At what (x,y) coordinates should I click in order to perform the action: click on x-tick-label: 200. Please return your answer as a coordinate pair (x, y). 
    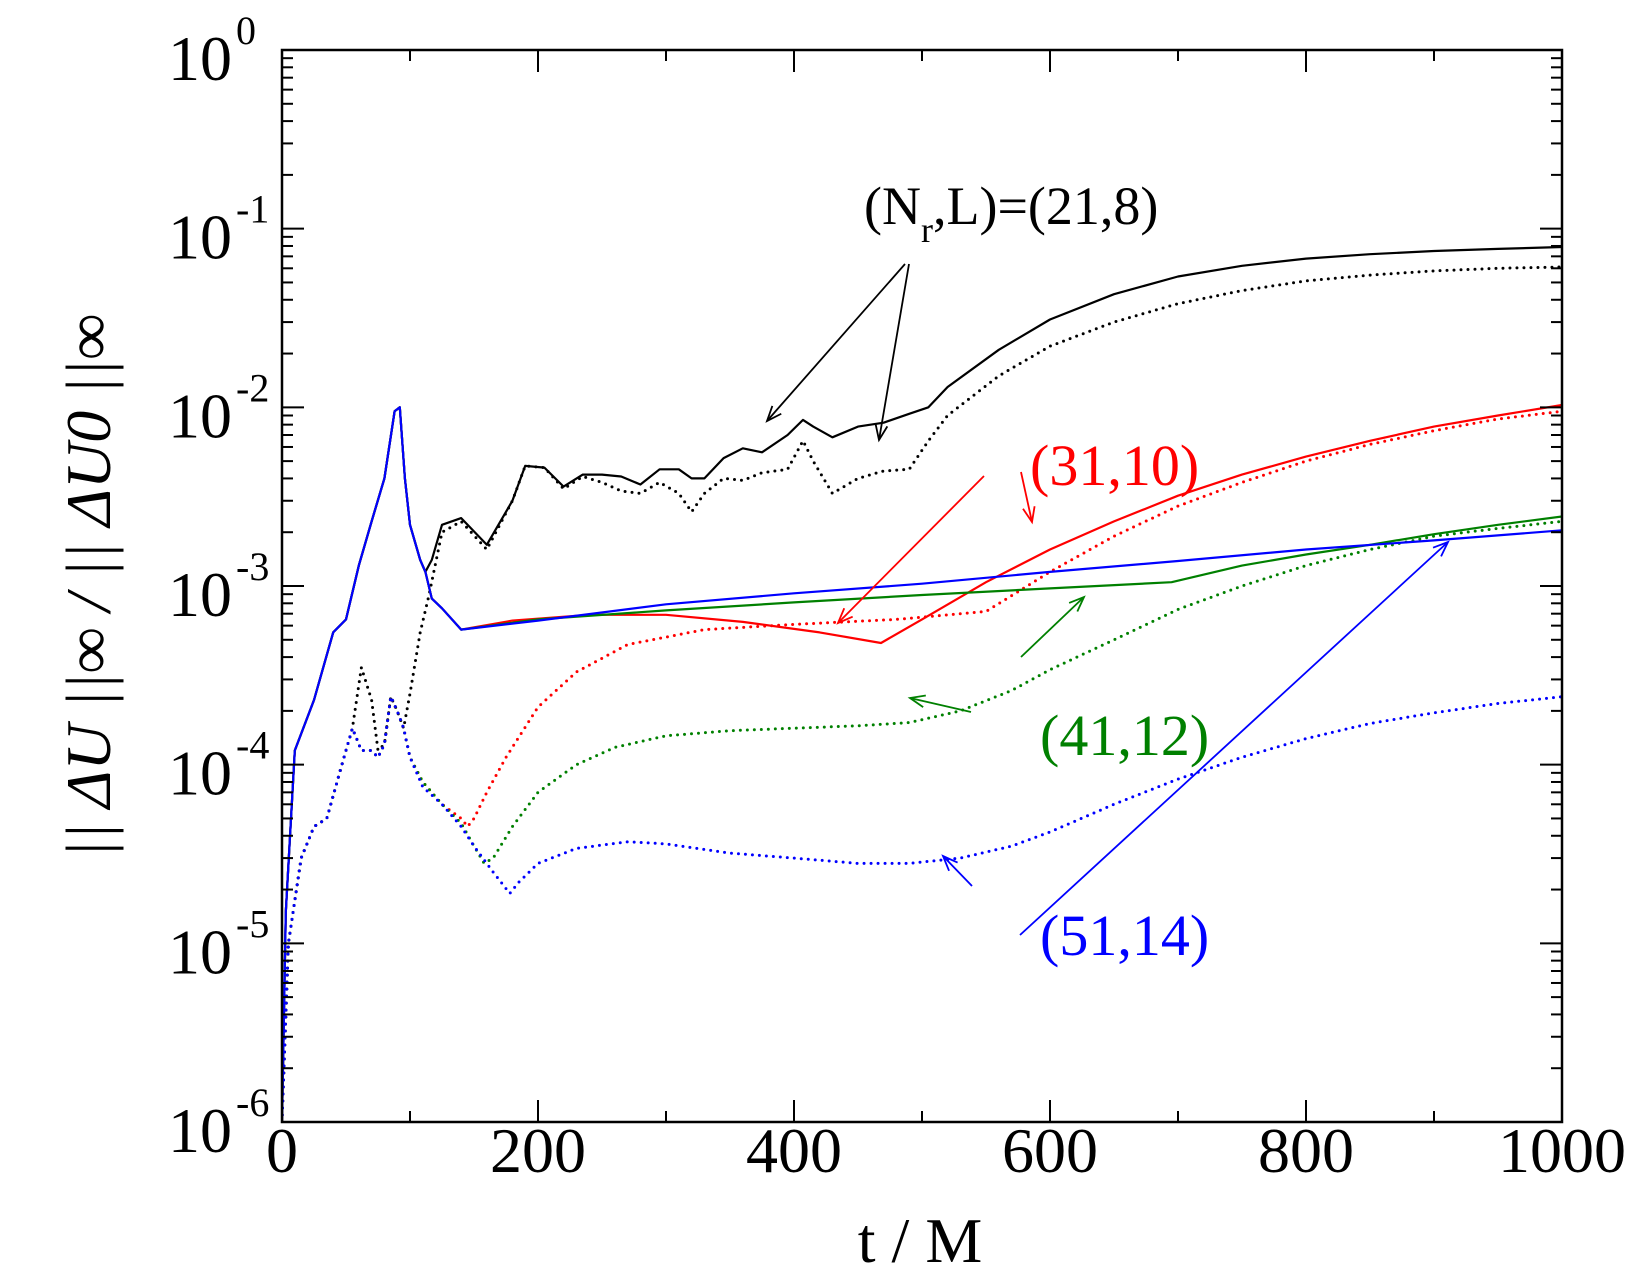
    Looking at the image, I should click on (538, 1150).